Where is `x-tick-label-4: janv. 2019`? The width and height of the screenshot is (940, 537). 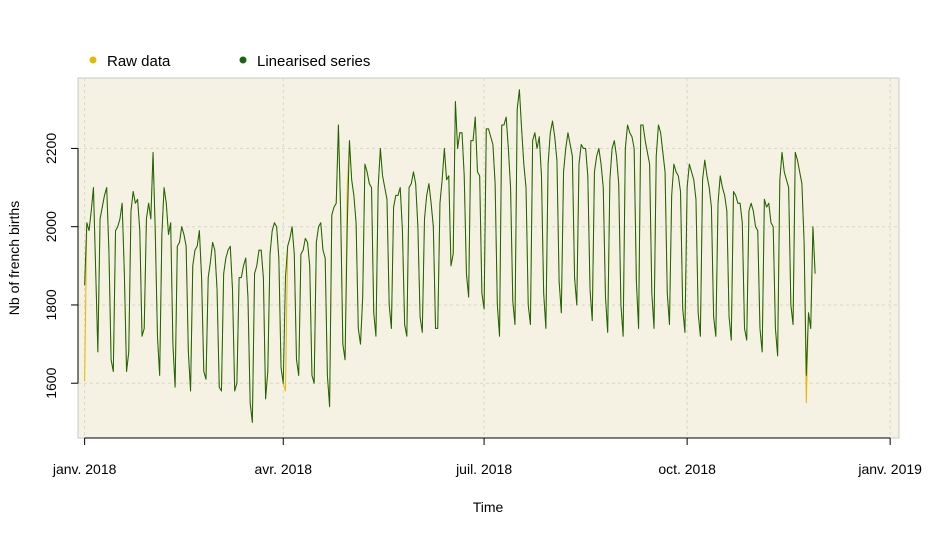
x-tick-label-4: janv. 2019 is located at coordinates (889, 469).